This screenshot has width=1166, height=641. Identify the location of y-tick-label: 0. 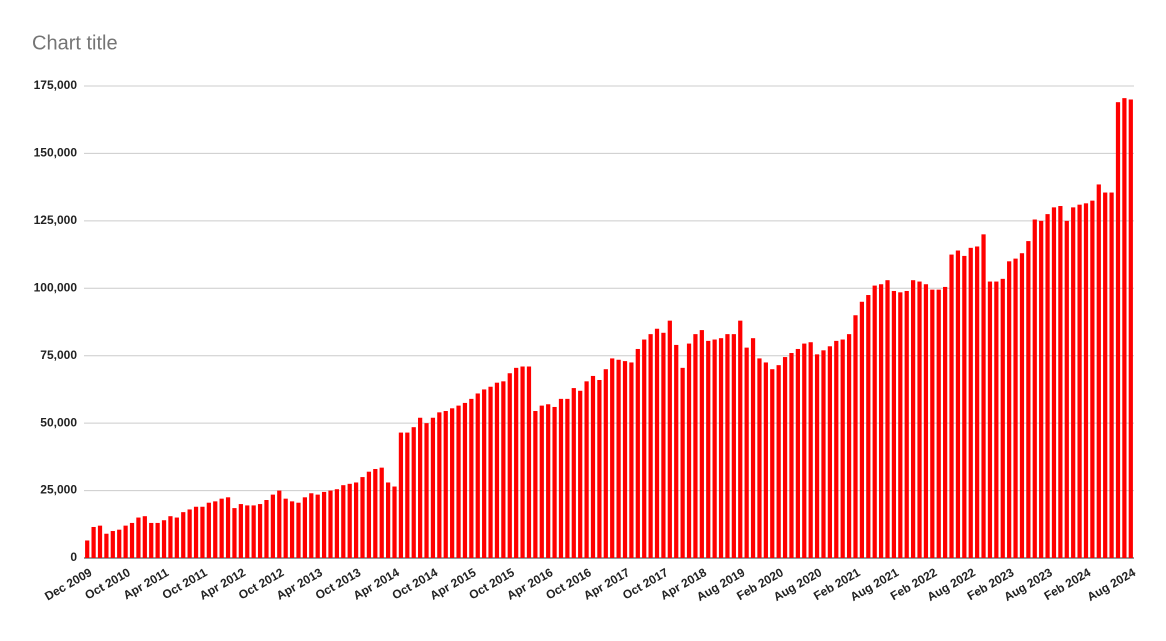
(73, 557).